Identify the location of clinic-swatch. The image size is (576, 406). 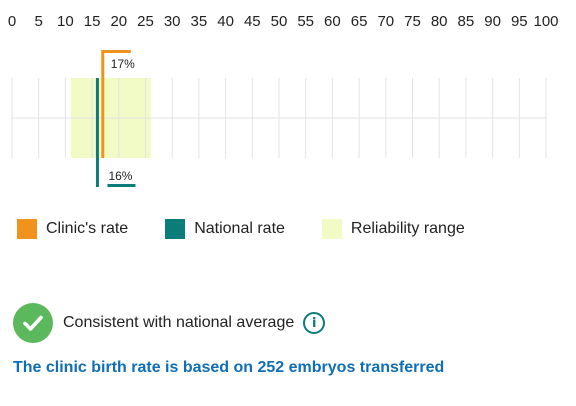
(27, 229).